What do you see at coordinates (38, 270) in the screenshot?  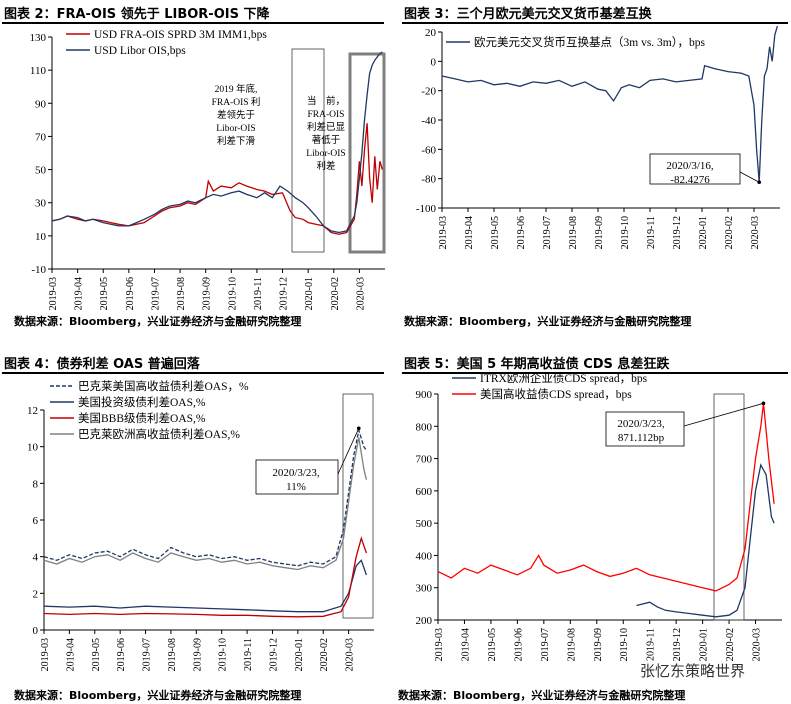 I see `y-tick-label: -10` at bounding box center [38, 270].